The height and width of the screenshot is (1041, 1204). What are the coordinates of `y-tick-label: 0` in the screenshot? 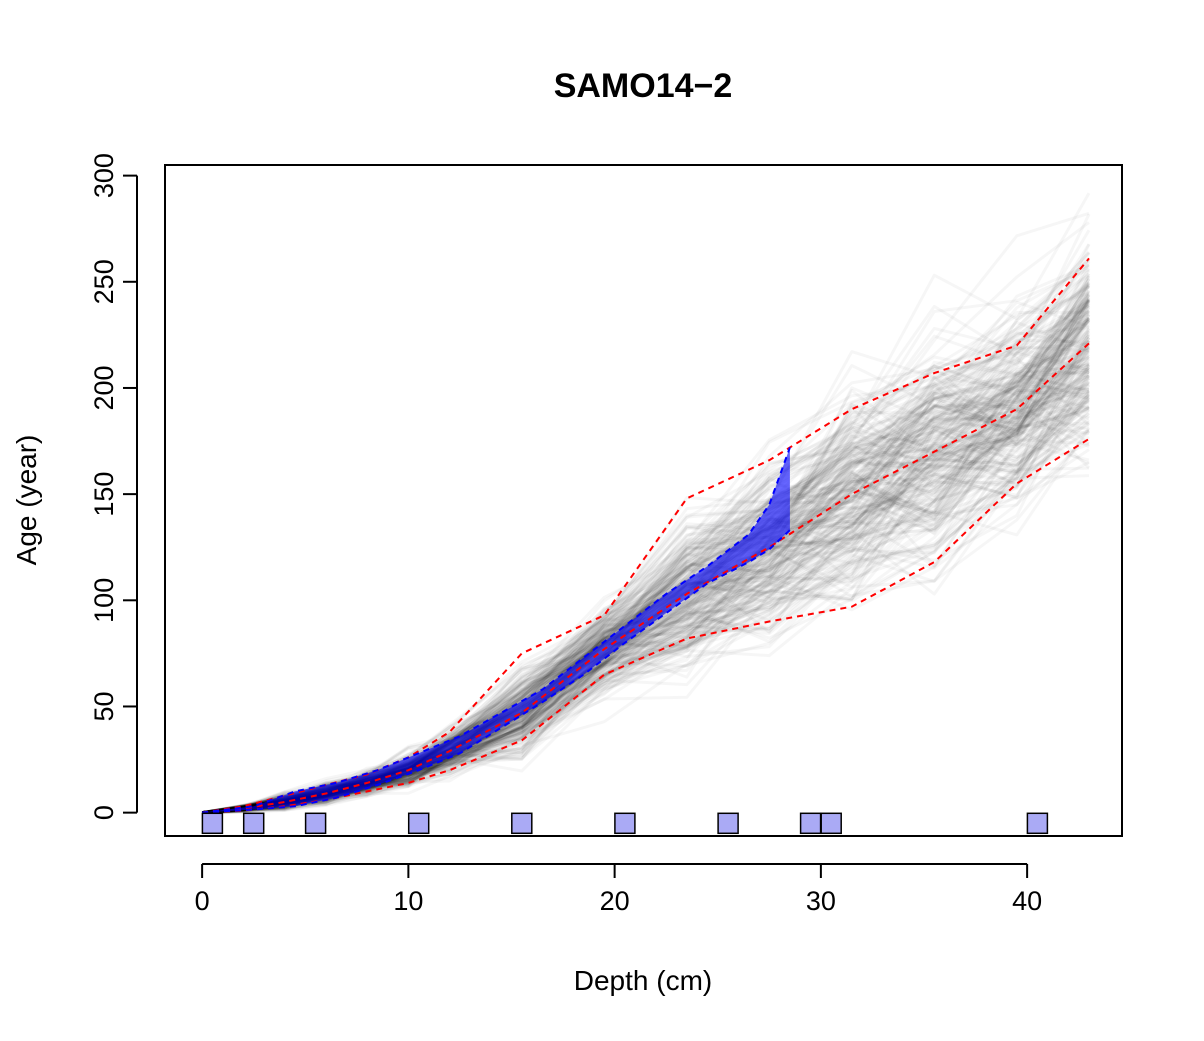 It's located at (104, 812).